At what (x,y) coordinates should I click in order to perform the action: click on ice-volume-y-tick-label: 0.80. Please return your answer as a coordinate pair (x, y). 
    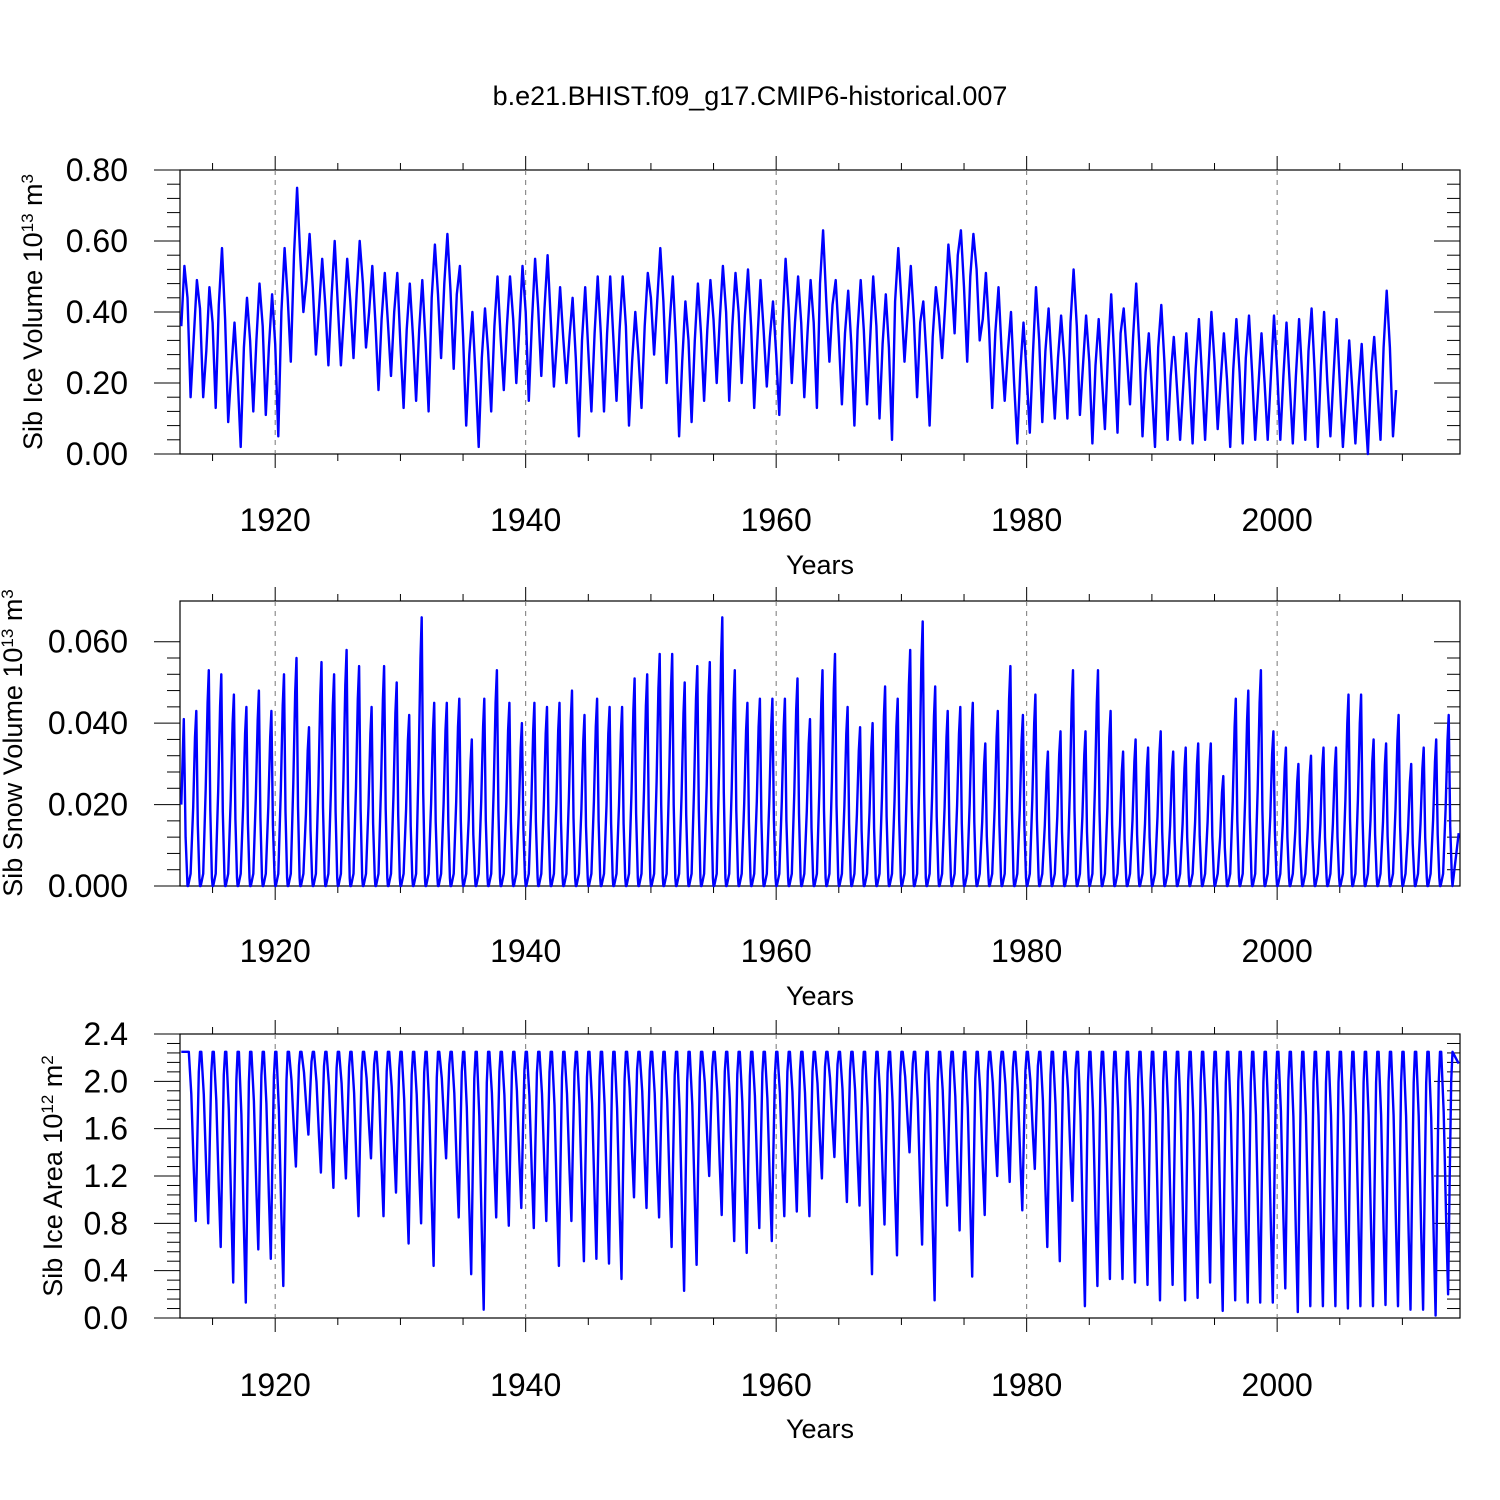
    Looking at the image, I should click on (97, 170).